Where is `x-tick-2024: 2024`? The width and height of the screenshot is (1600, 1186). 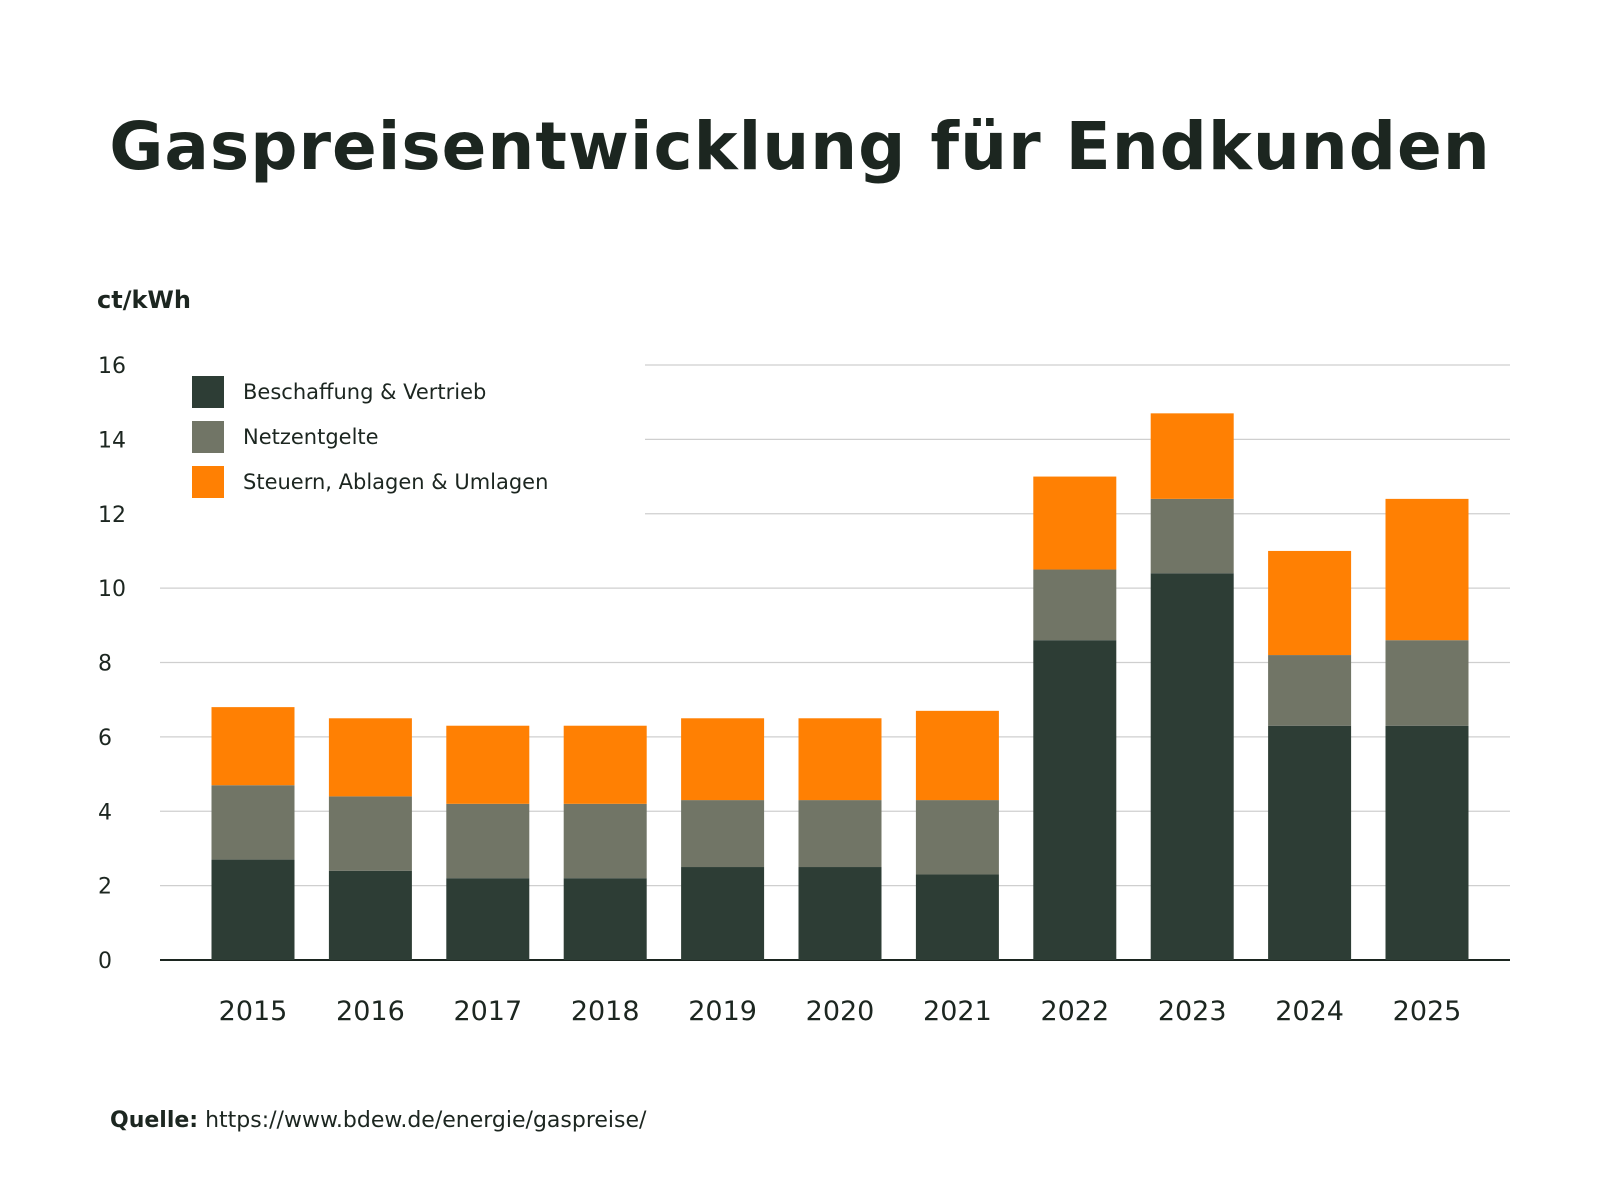
x-tick-2024: 2024 is located at coordinates (1309, 1011).